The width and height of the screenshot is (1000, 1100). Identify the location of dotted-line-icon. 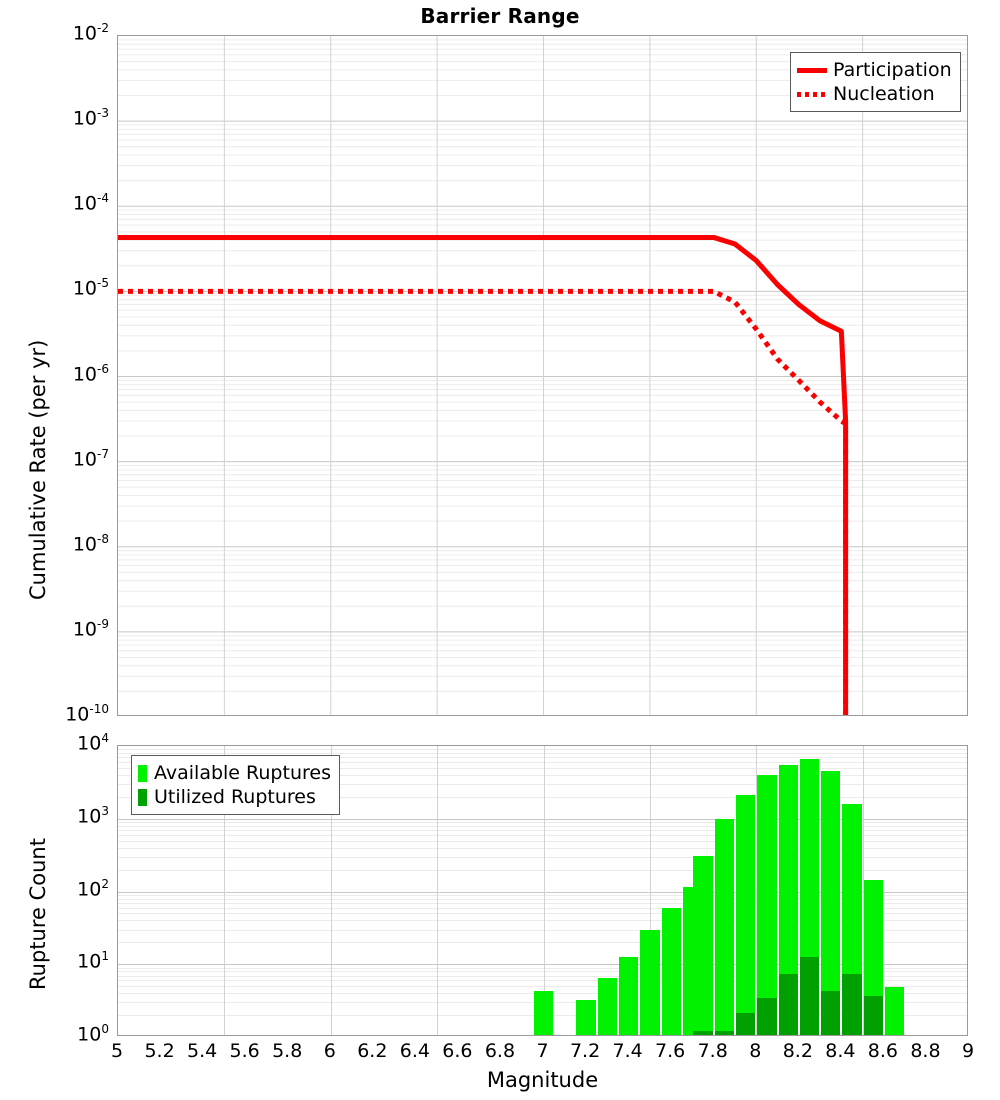
(812, 94).